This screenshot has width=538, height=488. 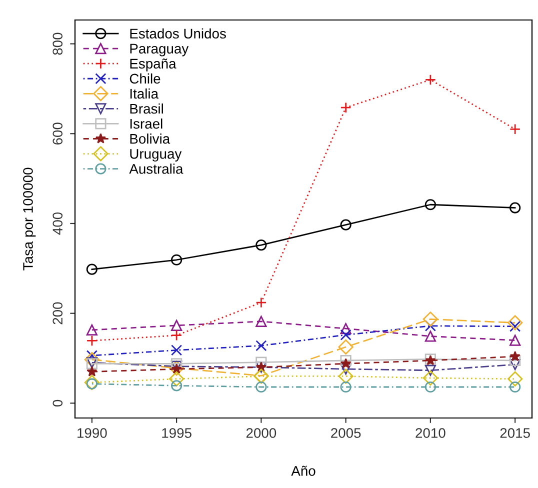 I want to click on x-tick-label: 1995, so click(x=177, y=433).